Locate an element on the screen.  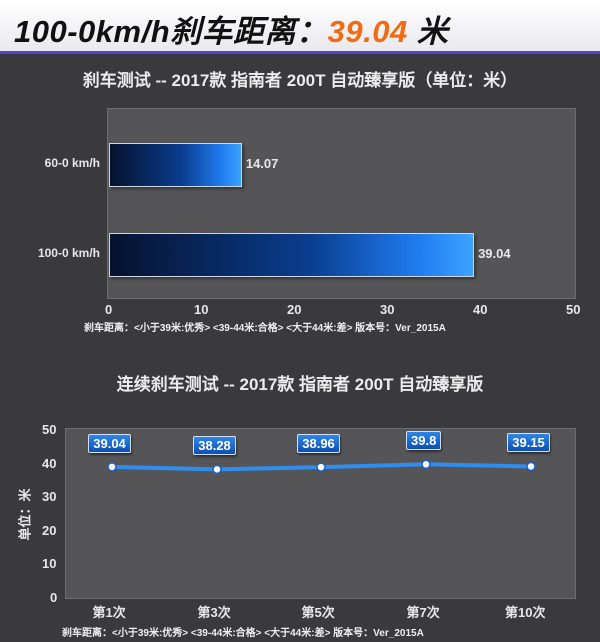
bar-chart-title: 刹车测试 -- 2017款 指南者 200T 自动臻享版（单位：米） is located at coordinates (300, 80).